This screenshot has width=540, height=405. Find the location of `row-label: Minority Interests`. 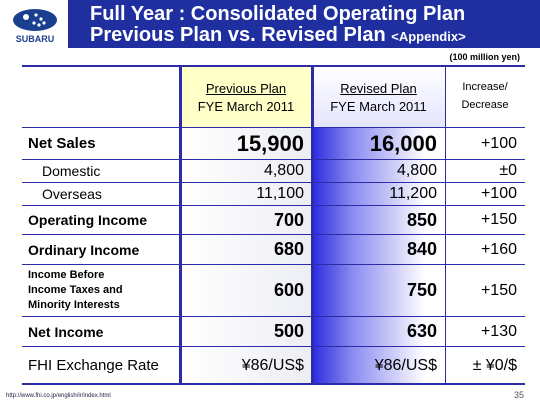

row-label: Minority Interests is located at coordinates (74, 305).